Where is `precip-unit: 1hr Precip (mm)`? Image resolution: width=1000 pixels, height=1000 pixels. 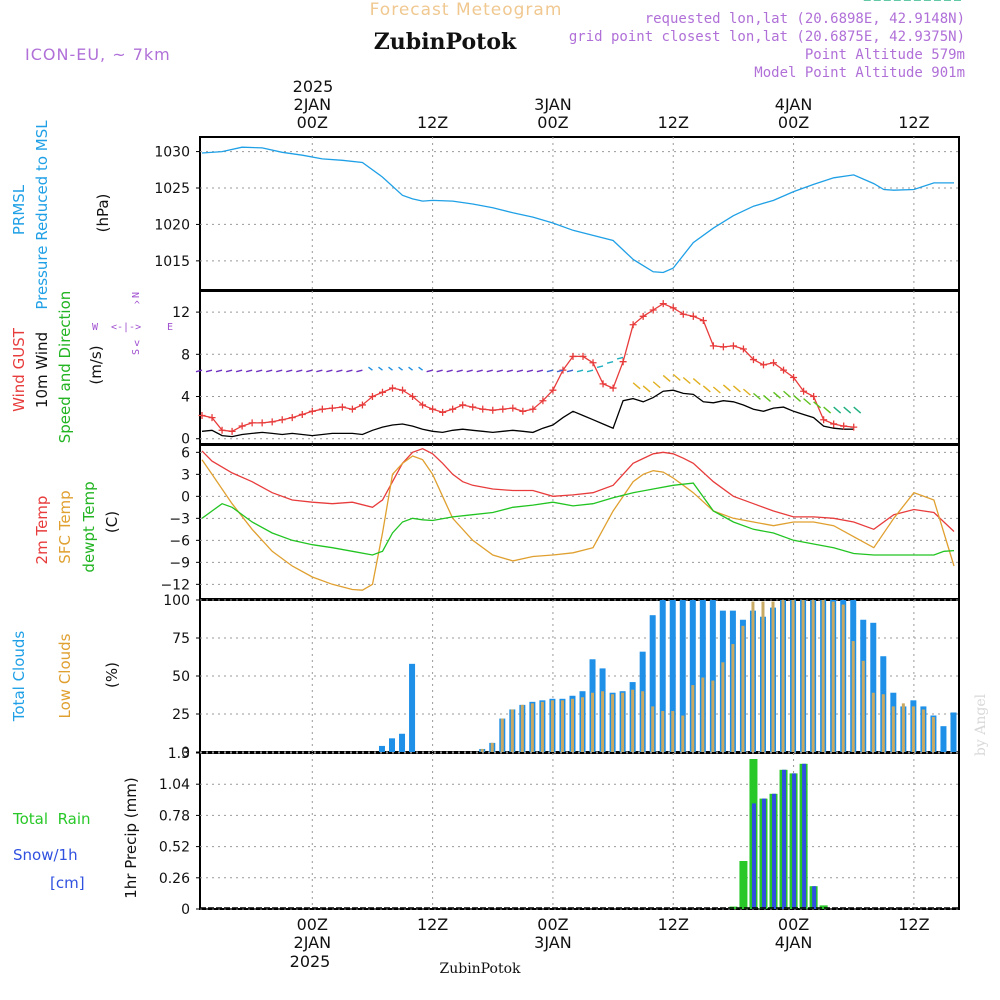
precip-unit: 1hr Precip (mm) is located at coordinates (131, 837).